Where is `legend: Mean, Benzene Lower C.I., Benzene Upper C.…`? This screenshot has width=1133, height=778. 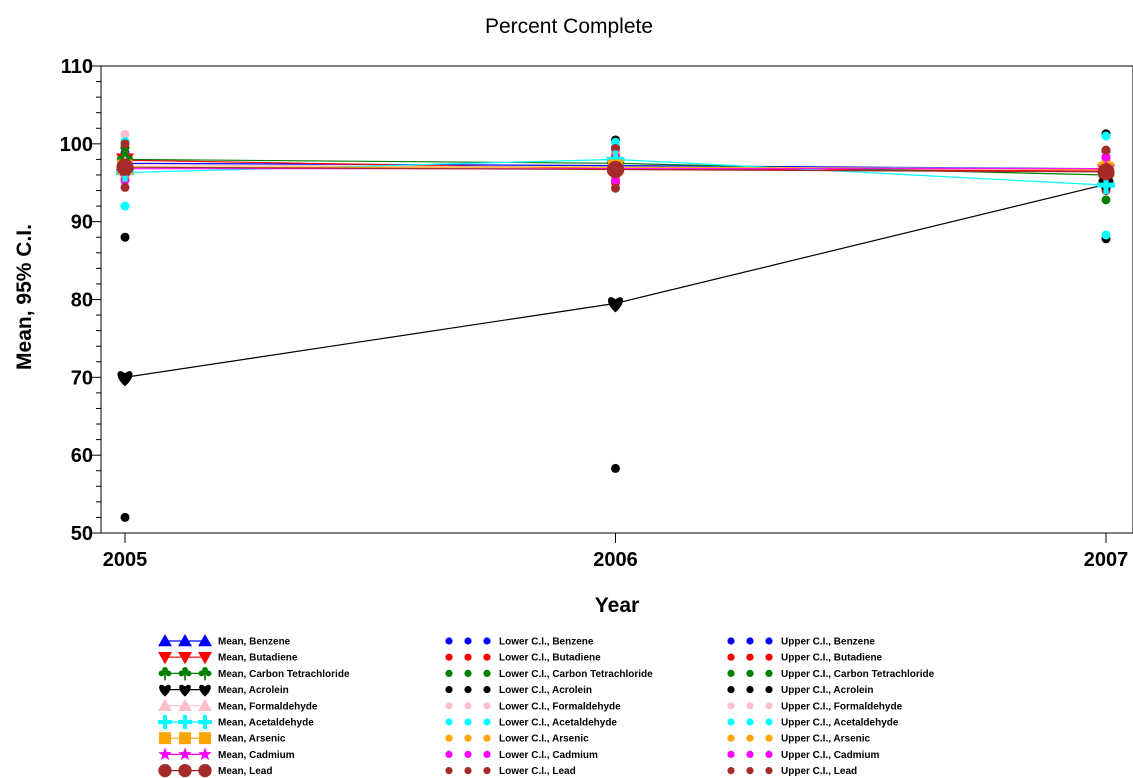 legend: Mean, Benzene Lower C.I., Benzene Upper C.… is located at coordinates (546, 706).